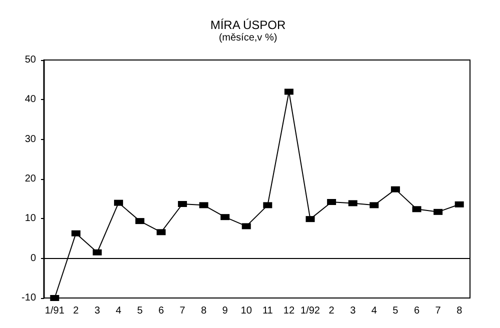 The width and height of the screenshot is (500, 328). Describe the element at coordinates (289, 311) in the screenshot. I see `x-tick-label: 12` at that location.